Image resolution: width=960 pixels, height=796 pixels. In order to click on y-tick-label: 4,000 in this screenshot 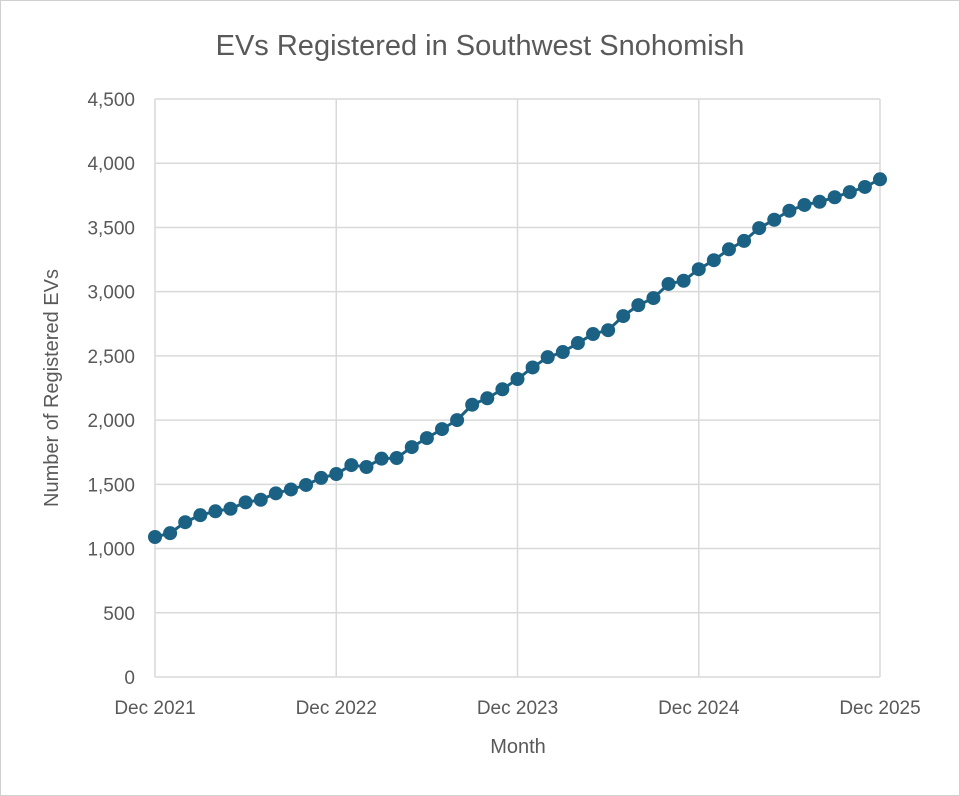, I will do `click(111, 164)`.